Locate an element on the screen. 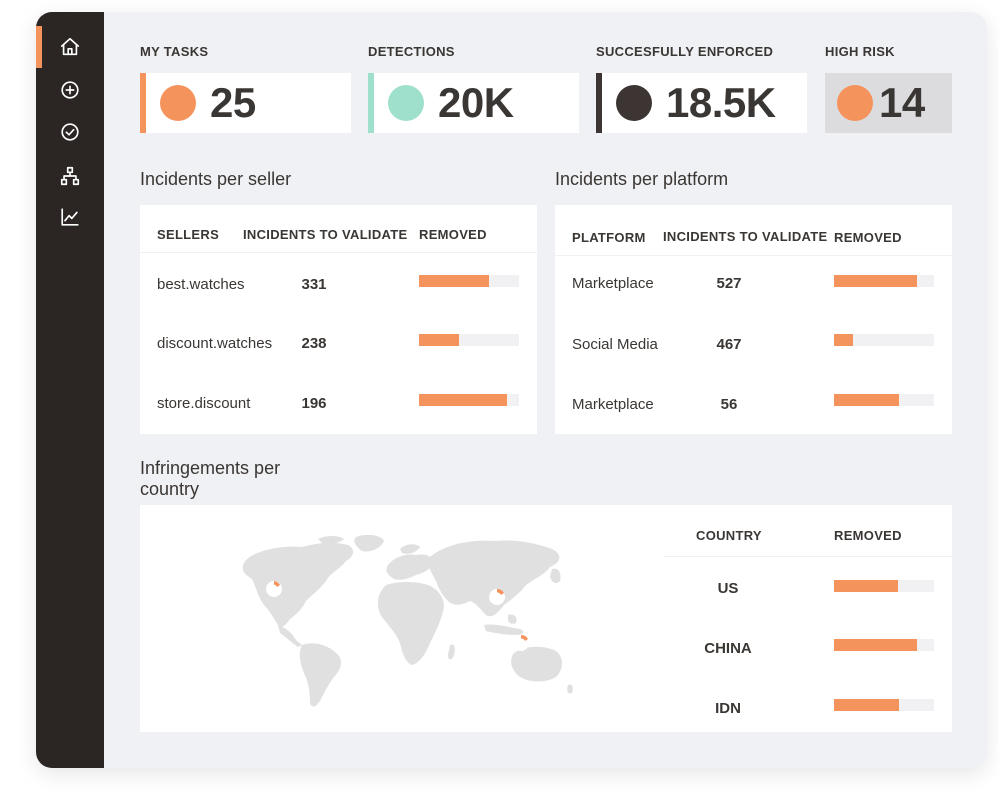 The width and height of the screenshot is (999, 804). hierarchy-icon is located at coordinates (70, 176).